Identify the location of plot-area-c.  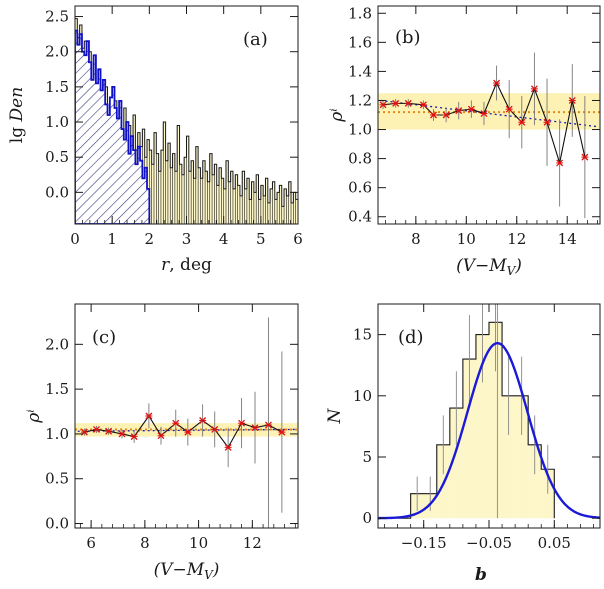
(186, 422).